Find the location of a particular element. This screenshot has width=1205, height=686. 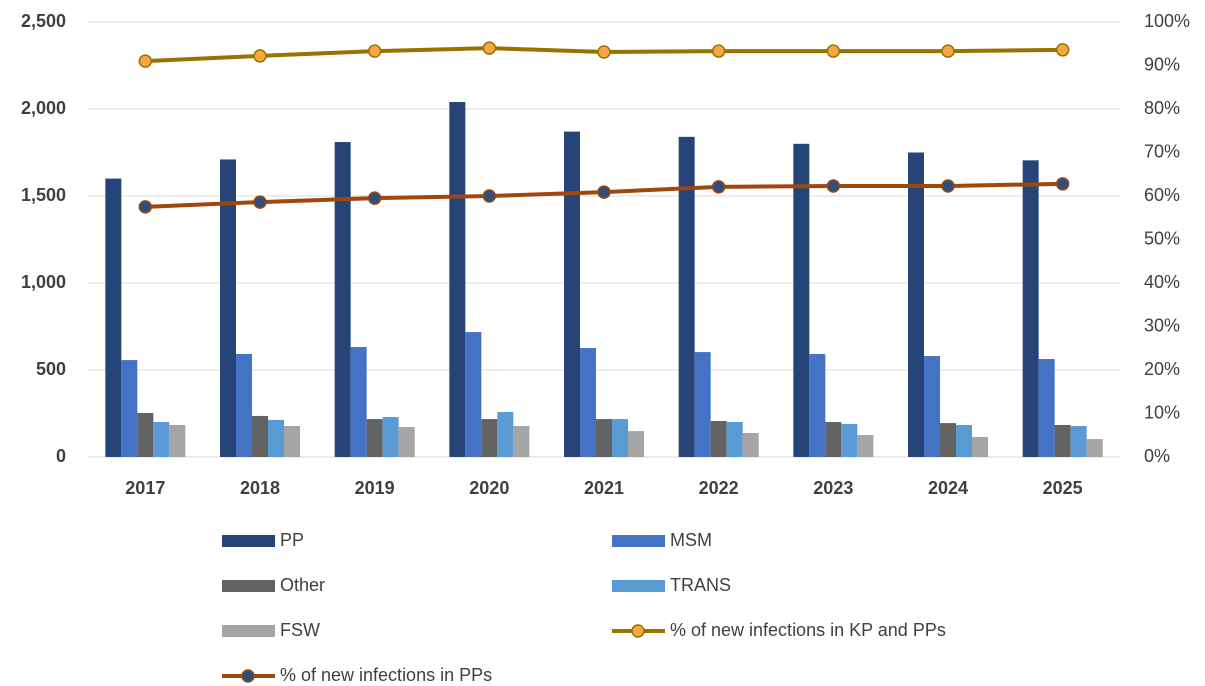

x-tick-label: 2017 is located at coordinates (145, 488).